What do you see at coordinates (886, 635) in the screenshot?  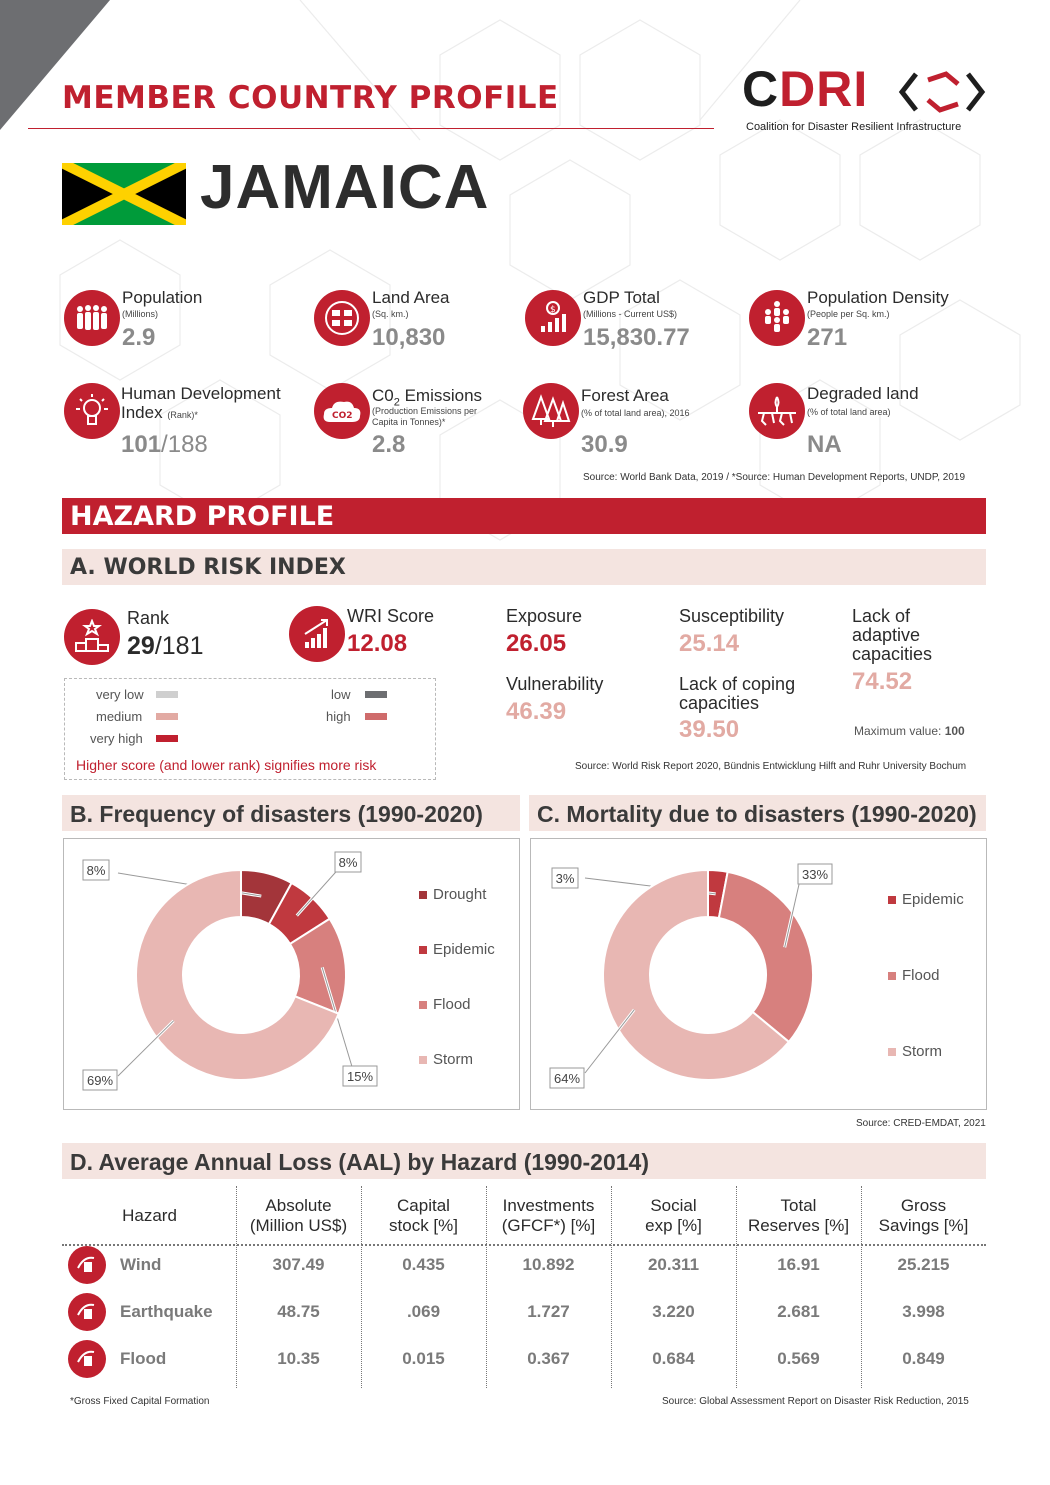 I see `lack-adaptive-line2: adaptive` at bounding box center [886, 635].